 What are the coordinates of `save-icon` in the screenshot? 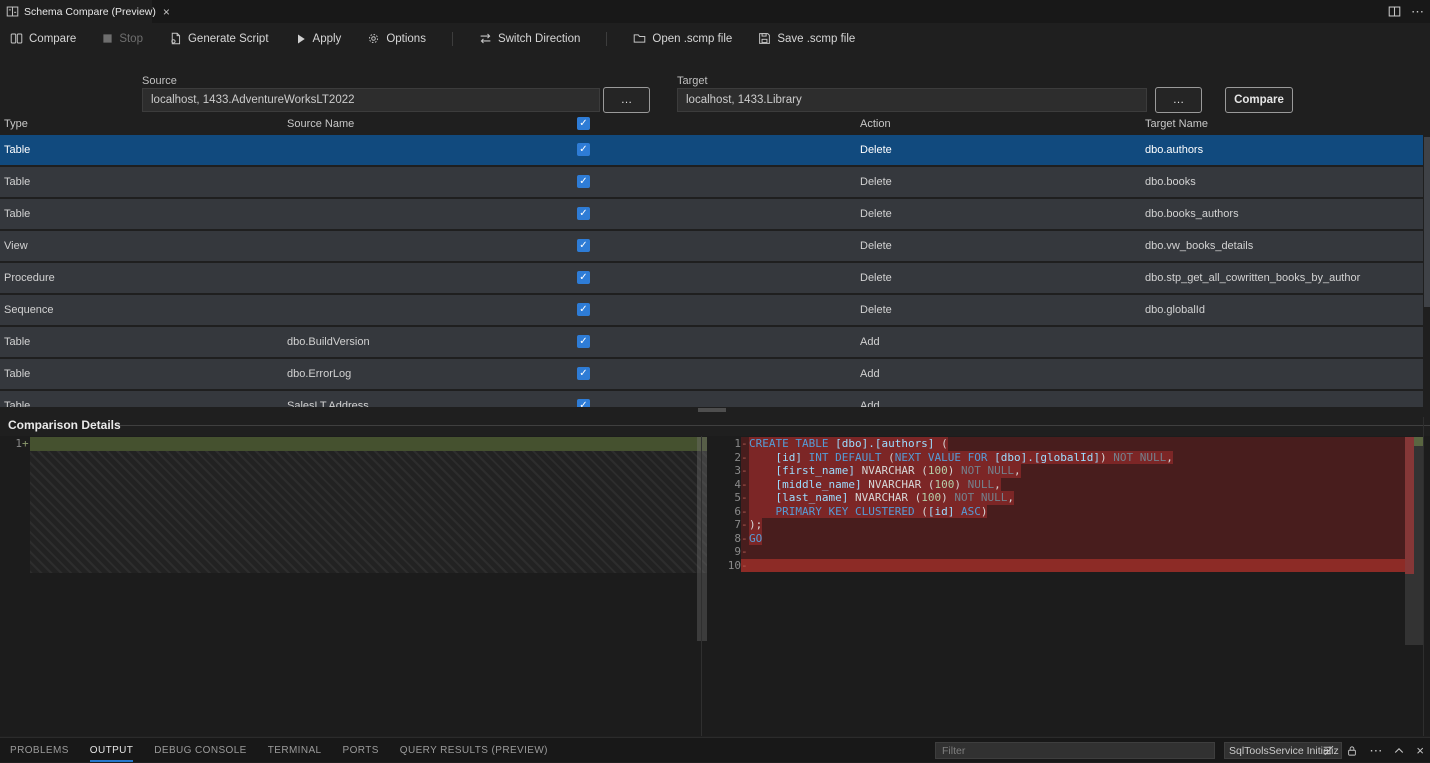 It's located at (764, 38).